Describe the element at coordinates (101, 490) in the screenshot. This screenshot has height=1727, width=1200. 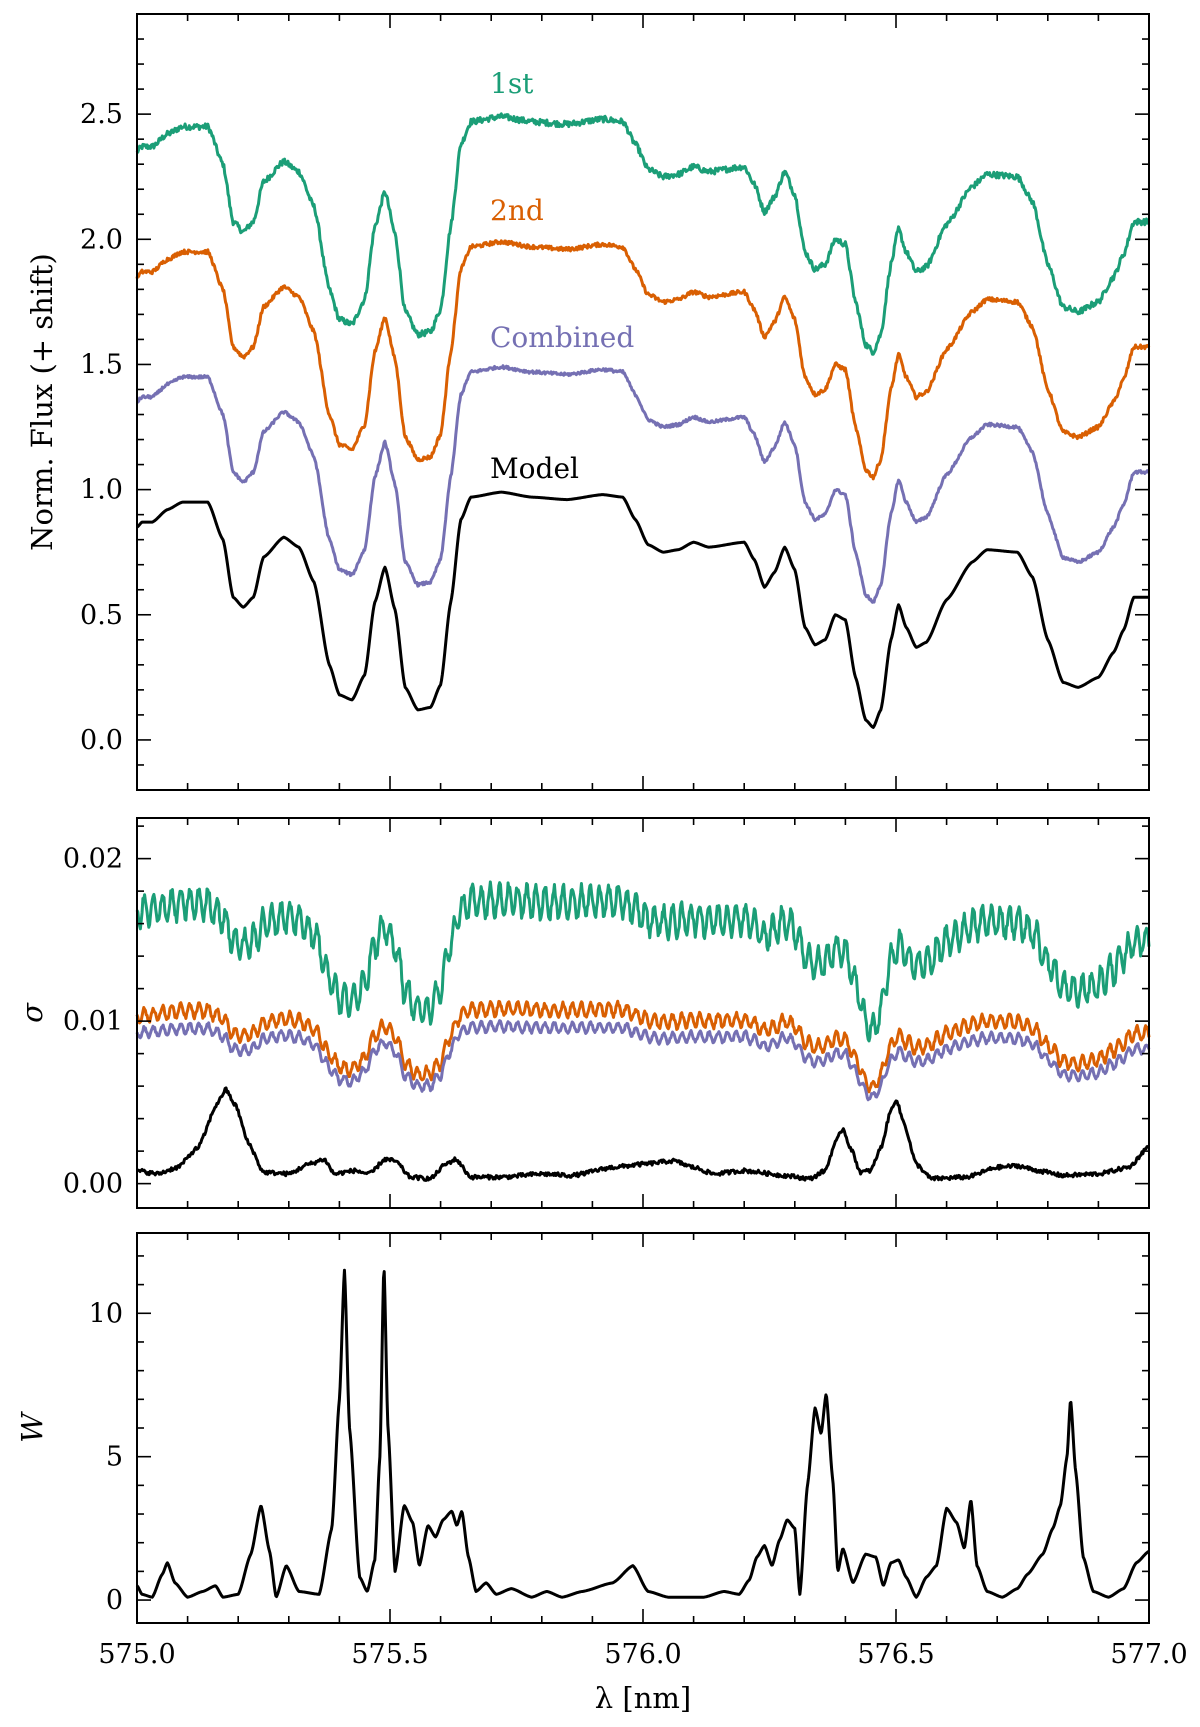
I see `y-tick-label: 1.0` at that location.